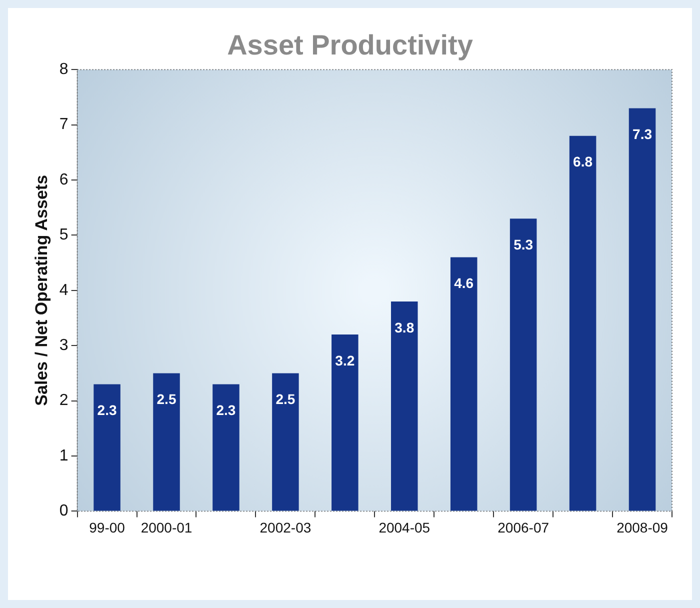  Describe the element at coordinates (63, 455) in the screenshot. I see `y-tick-label: 1` at that location.